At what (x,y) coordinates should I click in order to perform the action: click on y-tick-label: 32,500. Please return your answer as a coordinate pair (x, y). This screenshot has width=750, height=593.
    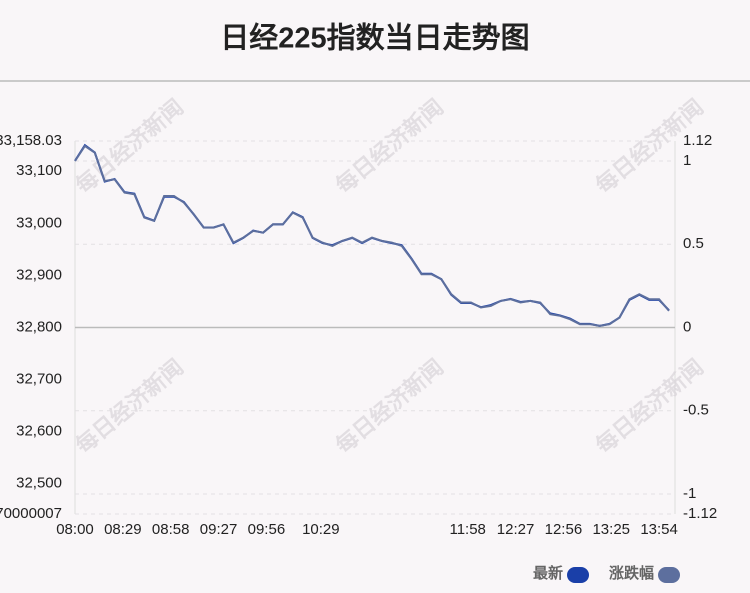
    Looking at the image, I should click on (39, 483).